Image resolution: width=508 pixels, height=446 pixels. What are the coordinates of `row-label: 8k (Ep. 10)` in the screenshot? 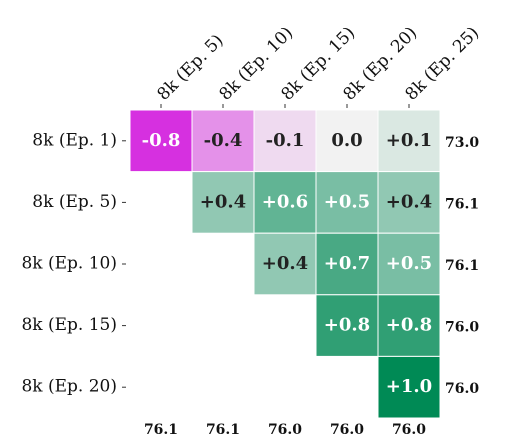 It's located at (69, 264).